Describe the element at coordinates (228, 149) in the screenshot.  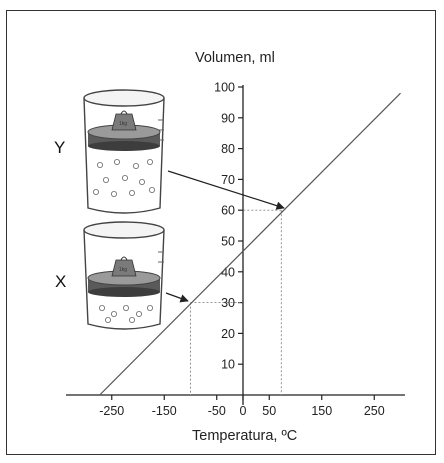
I see `y-tick-label: 80` at that location.